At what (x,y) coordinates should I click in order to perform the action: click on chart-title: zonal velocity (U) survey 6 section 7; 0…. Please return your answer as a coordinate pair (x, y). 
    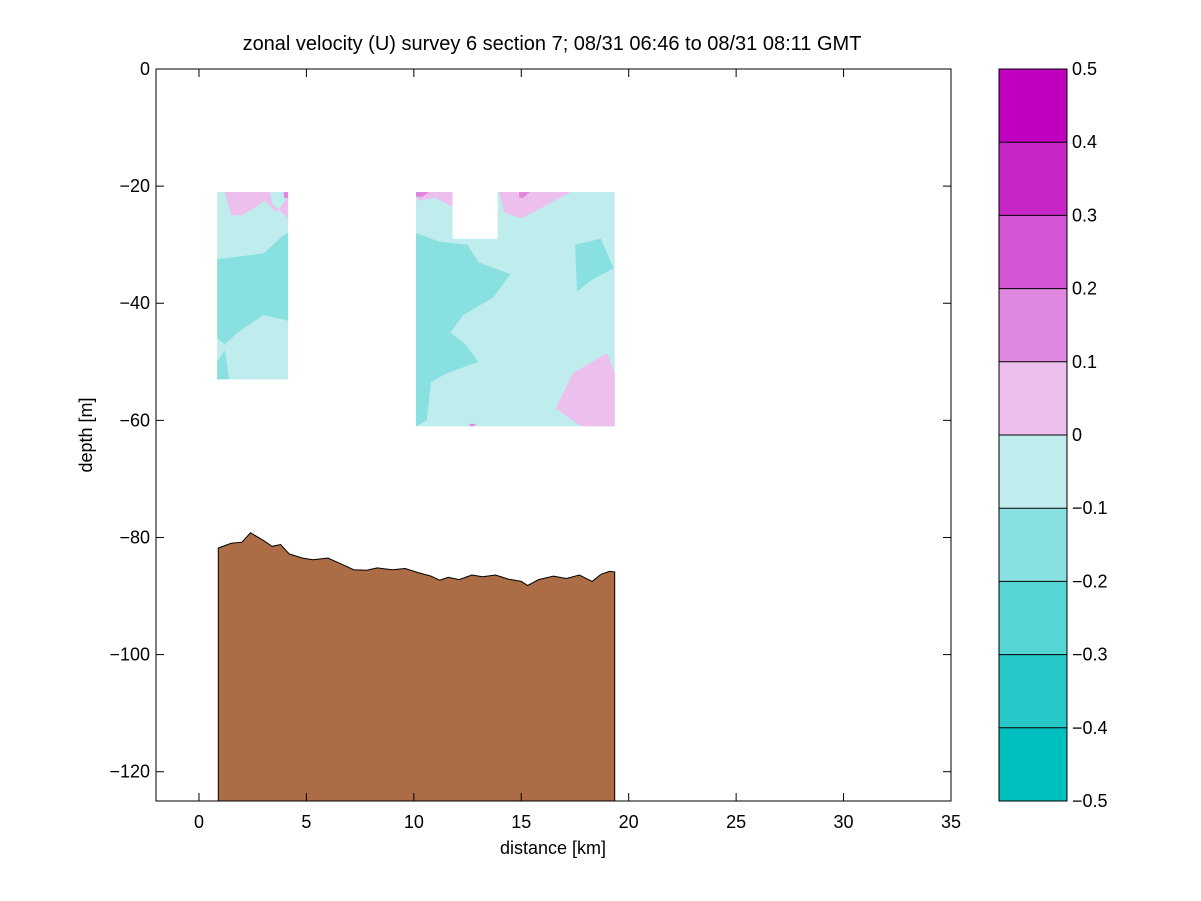
    Looking at the image, I should click on (552, 44).